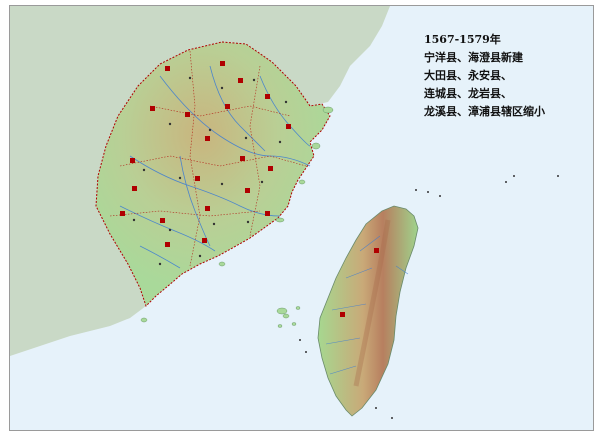 The height and width of the screenshot is (437, 600). What do you see at coordinates (462, 39) in the screenshot?
I see `legend-year-range: 1567-1579年` at bounding box center [462, 39].